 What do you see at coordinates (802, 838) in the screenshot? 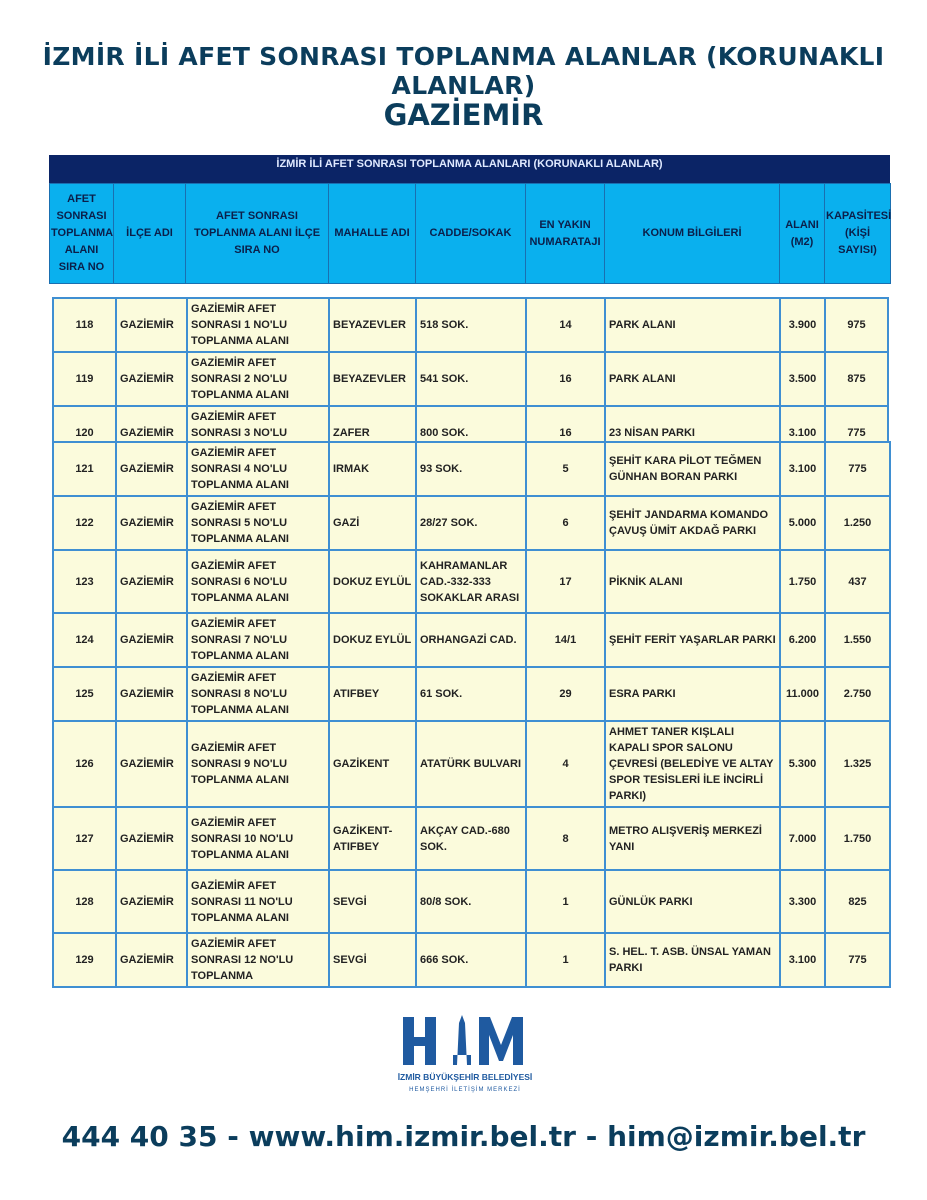
I see `cell-alan: 7.000` at bounding box center [802, 838].